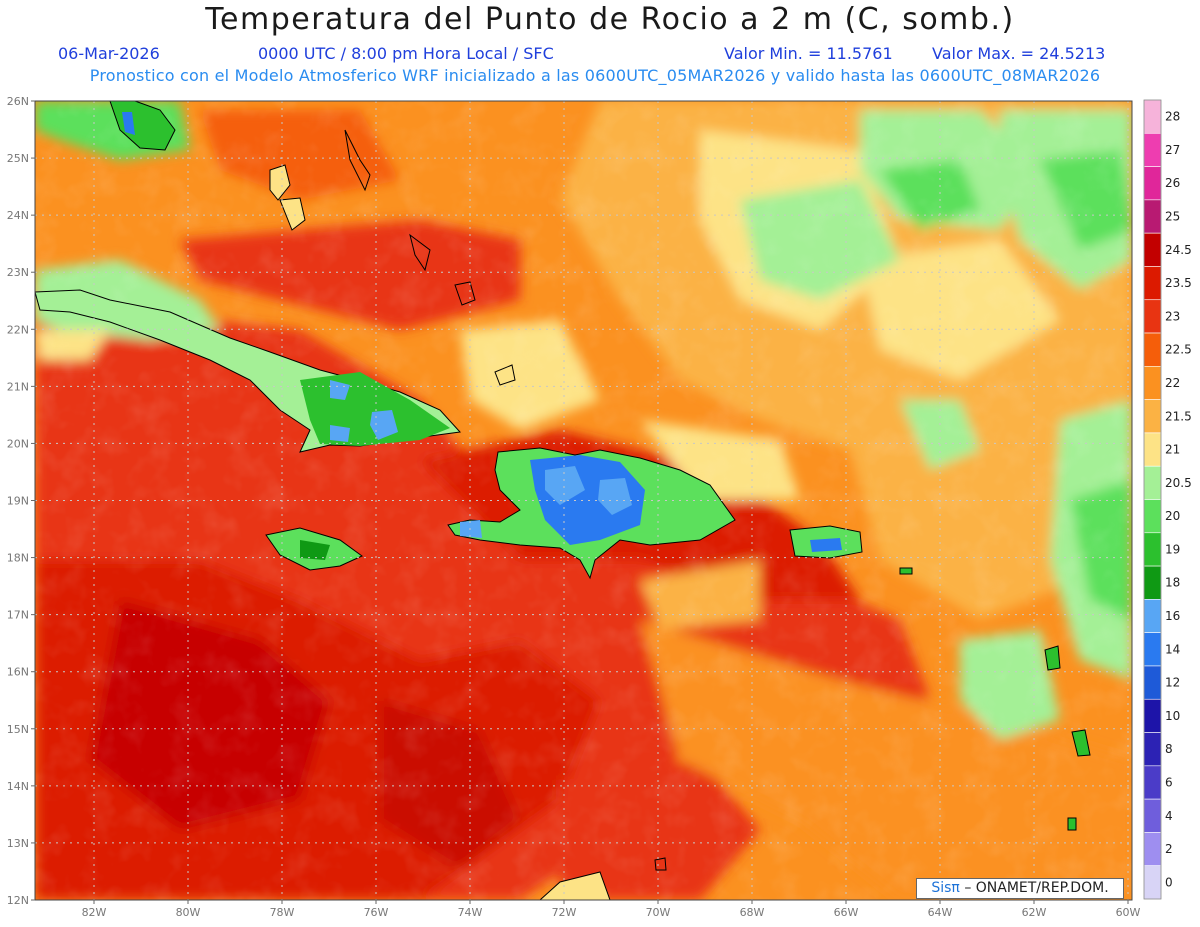 The width and height of the screenshot is (1200, 927). I want to click on legend-frame, so click(1152, 499).